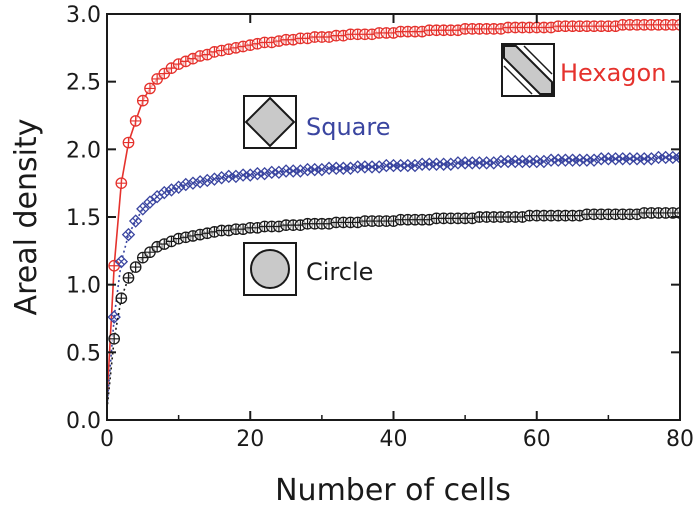 The width and height of the screenshot is (700, 507). I want to click on y-tick-label: 1.5, so click(83, 218).